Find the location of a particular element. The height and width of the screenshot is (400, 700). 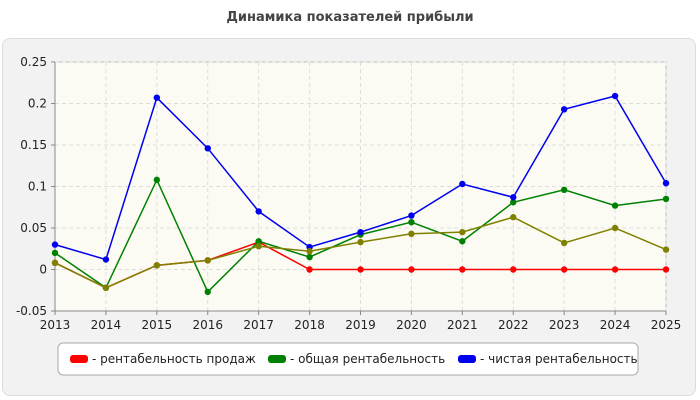

chart-title: Динамика показателей прибыли is located at coordinates (350, 17).